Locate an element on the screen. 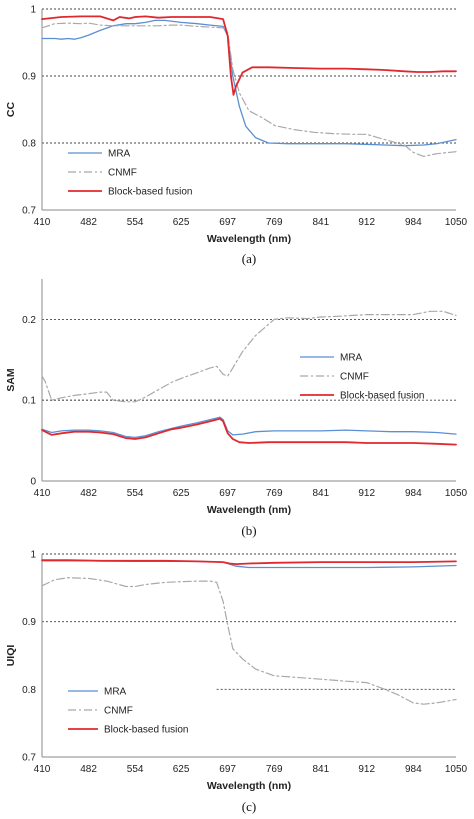 The width and height of the screenshot is (474, 819). chart-c-y-tick-label: 0.9 is located at coordinates (29, 622).